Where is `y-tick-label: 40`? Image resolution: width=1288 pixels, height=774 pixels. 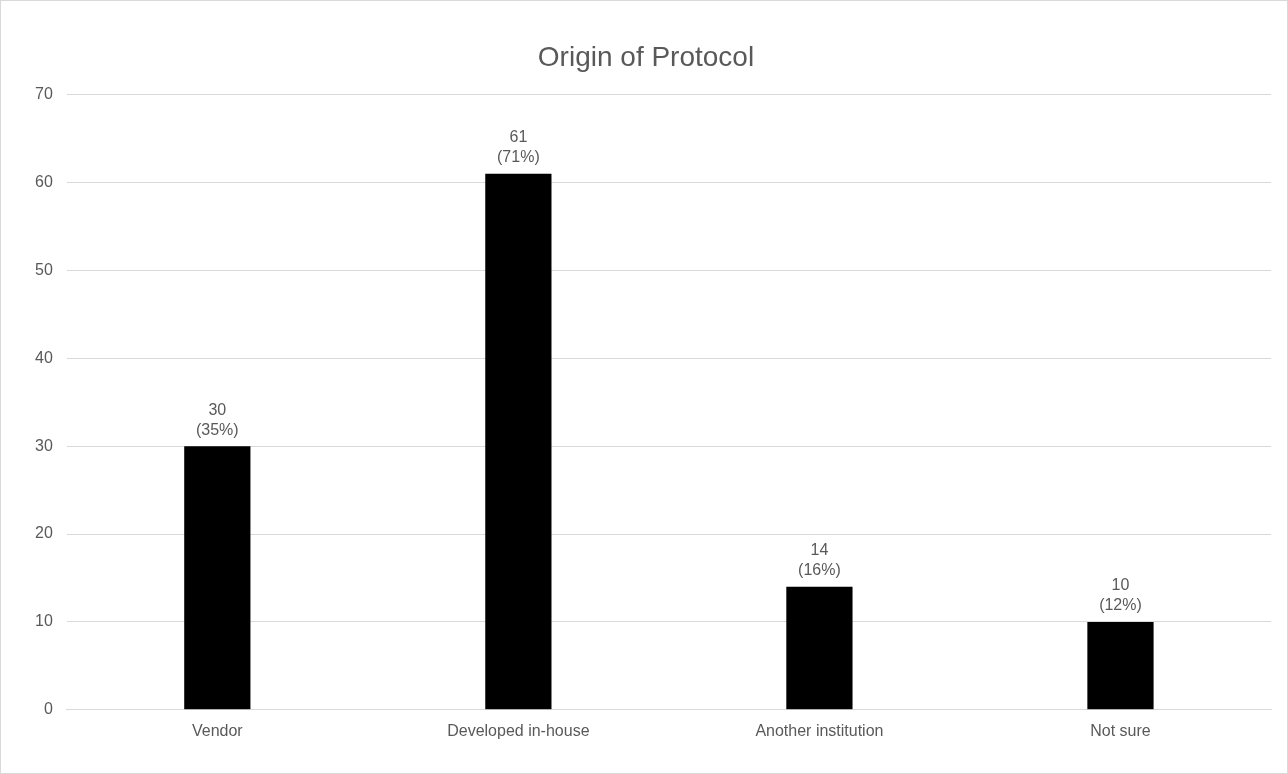
y-tick-label: 40 is located at coordinates (44, 357).